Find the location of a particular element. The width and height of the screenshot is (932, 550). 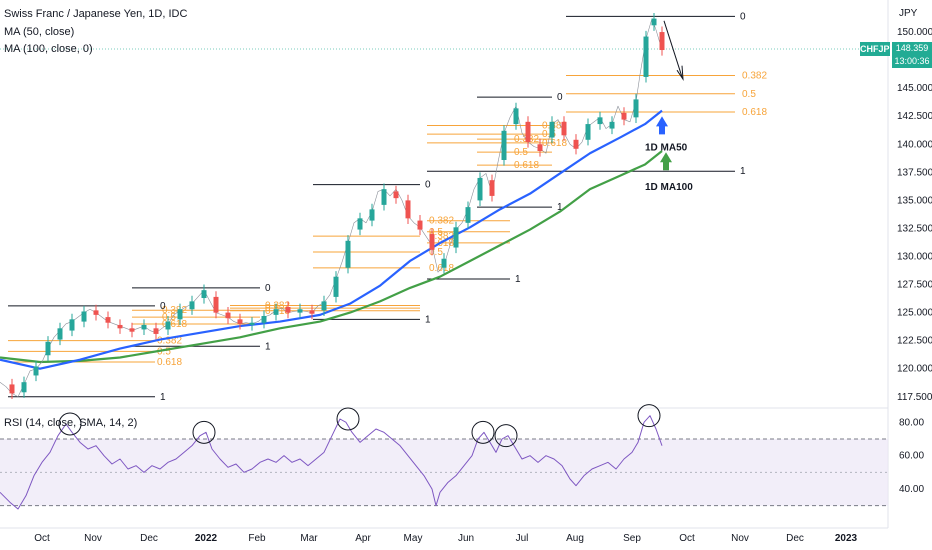

rsi-tick-label: 60.00 is located at coordinates (911, 456).